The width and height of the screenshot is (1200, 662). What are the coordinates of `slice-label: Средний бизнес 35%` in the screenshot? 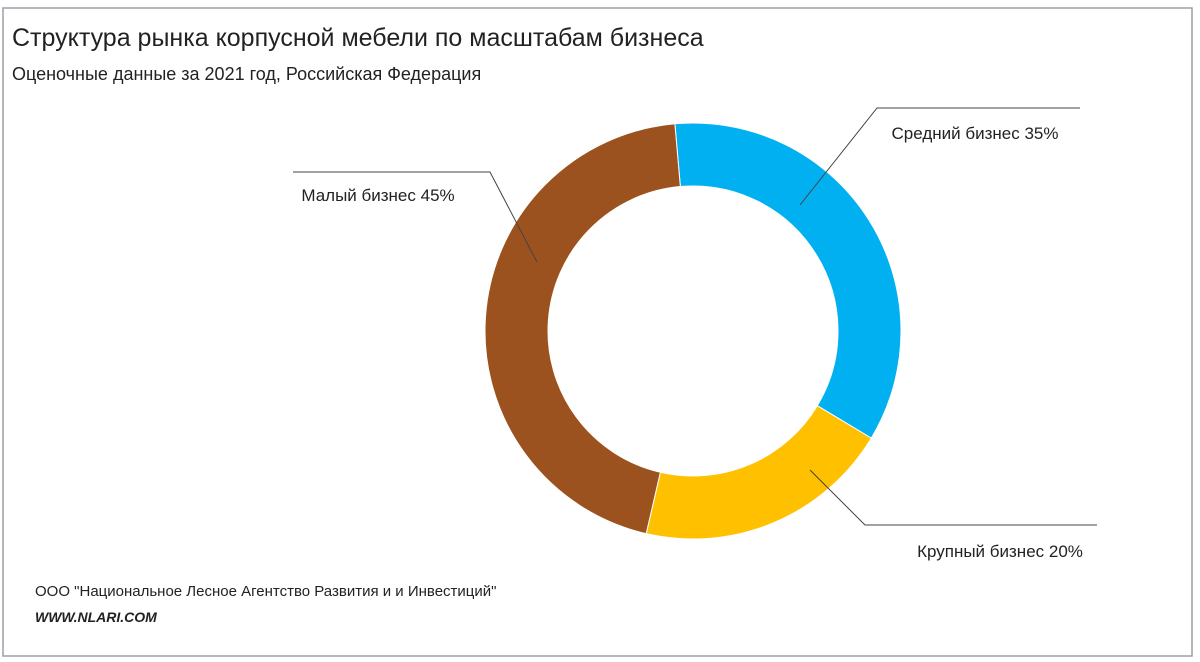 It's located at (975, 133).